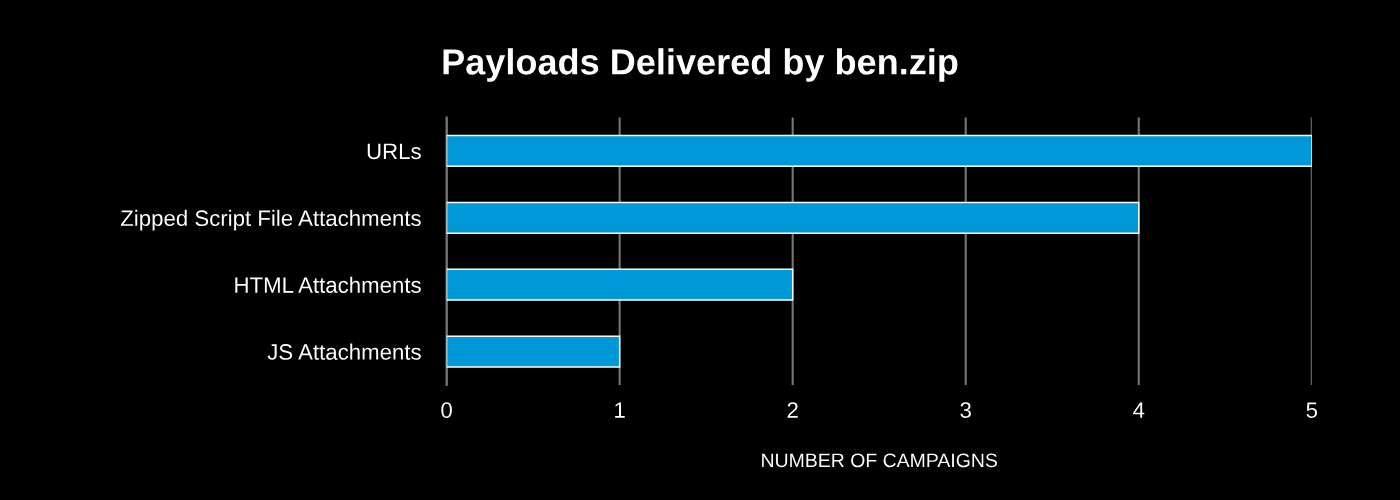 This screenshot has width=1400, height=500. What do you see at coordinates (344, 351) in the screenshot?
I see `y-tick-label: JS Attachments` at bounding box center [344, 351].